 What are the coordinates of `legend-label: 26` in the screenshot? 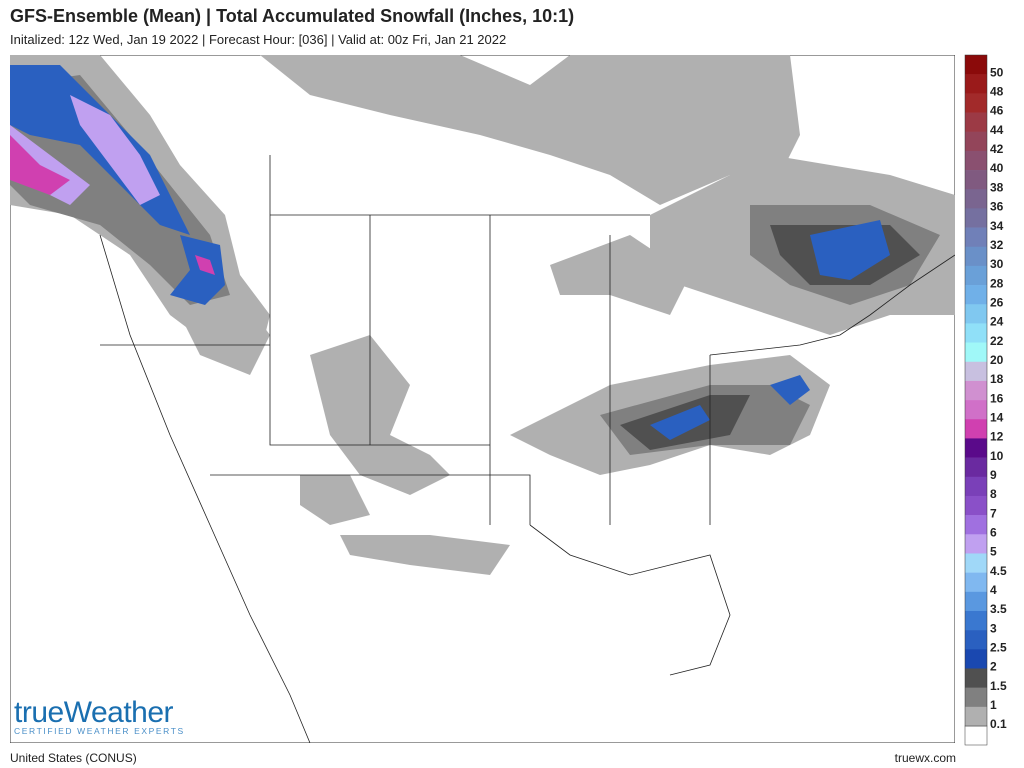 It's located at (997, 302).